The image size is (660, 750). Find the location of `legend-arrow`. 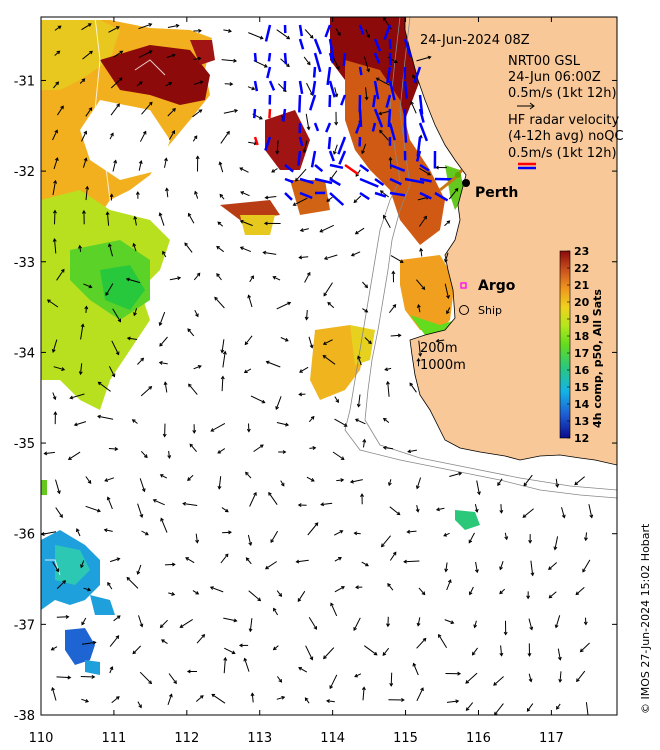

legend-arrow is located at coordinates (526, 106).